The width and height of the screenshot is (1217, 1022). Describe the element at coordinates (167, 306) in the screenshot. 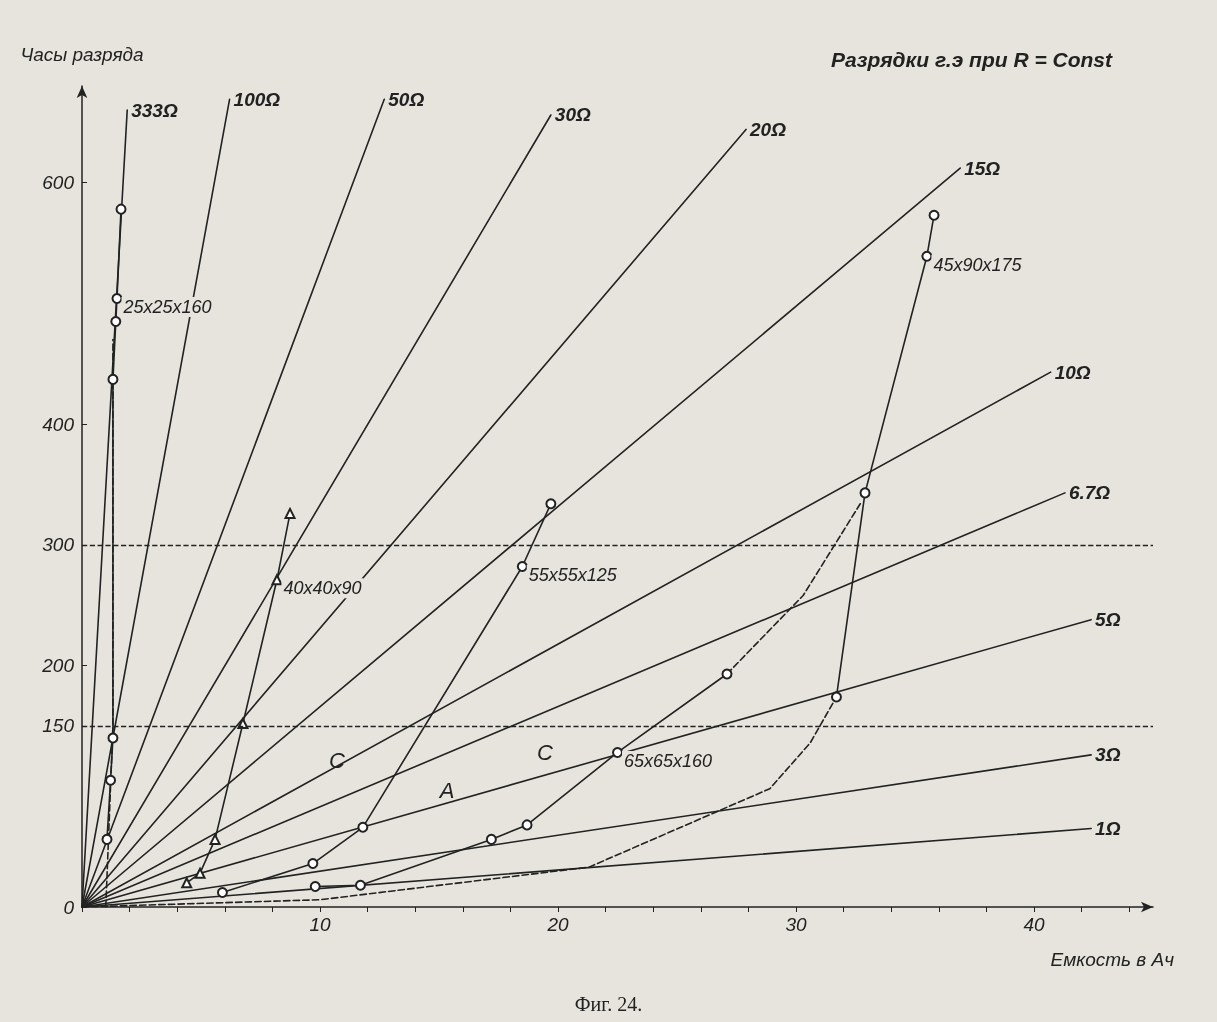

I see `series-label: 25x25x160` at that location.